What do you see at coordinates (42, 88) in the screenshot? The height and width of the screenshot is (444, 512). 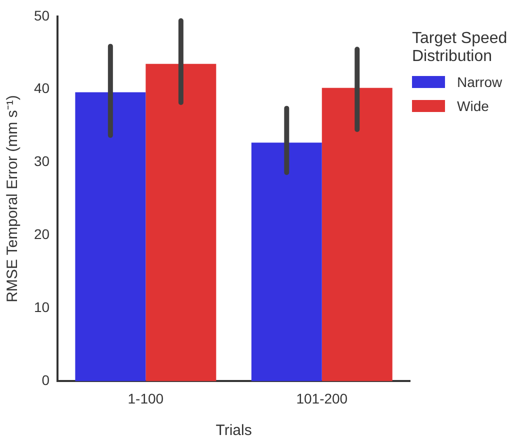 I see `y-tick-label: 40` at bounding box center [42, 88].